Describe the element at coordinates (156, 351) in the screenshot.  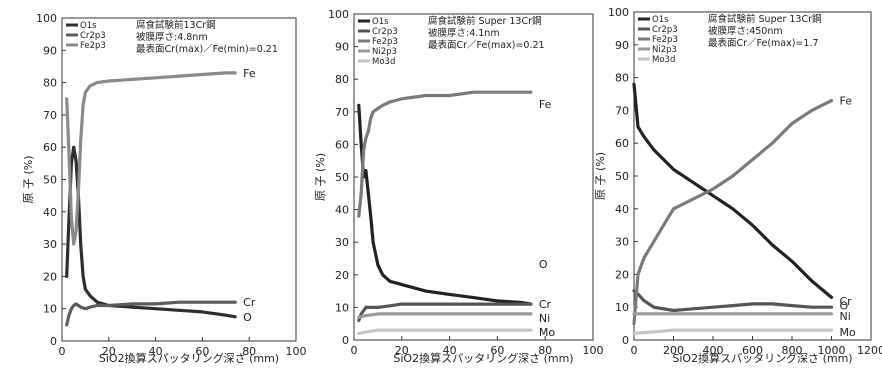
I see `x-tick-label: 40` at that location.